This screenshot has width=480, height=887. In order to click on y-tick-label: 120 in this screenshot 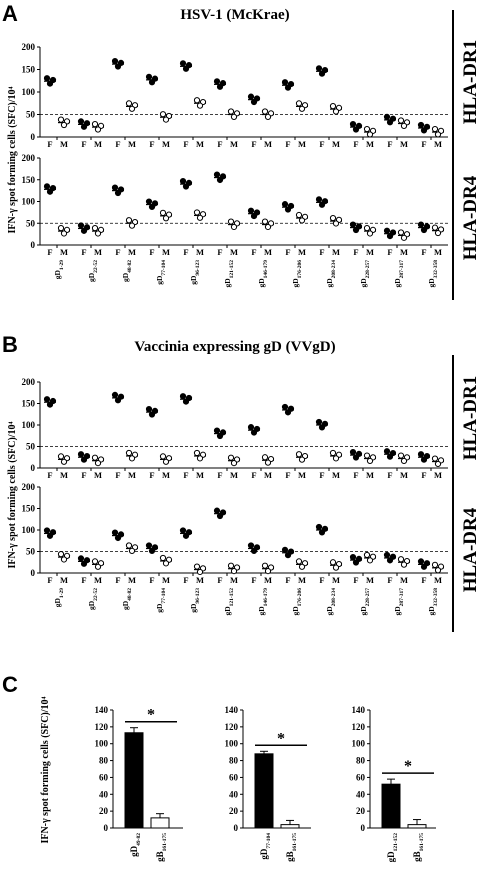, I will do `click(359, 727)`.